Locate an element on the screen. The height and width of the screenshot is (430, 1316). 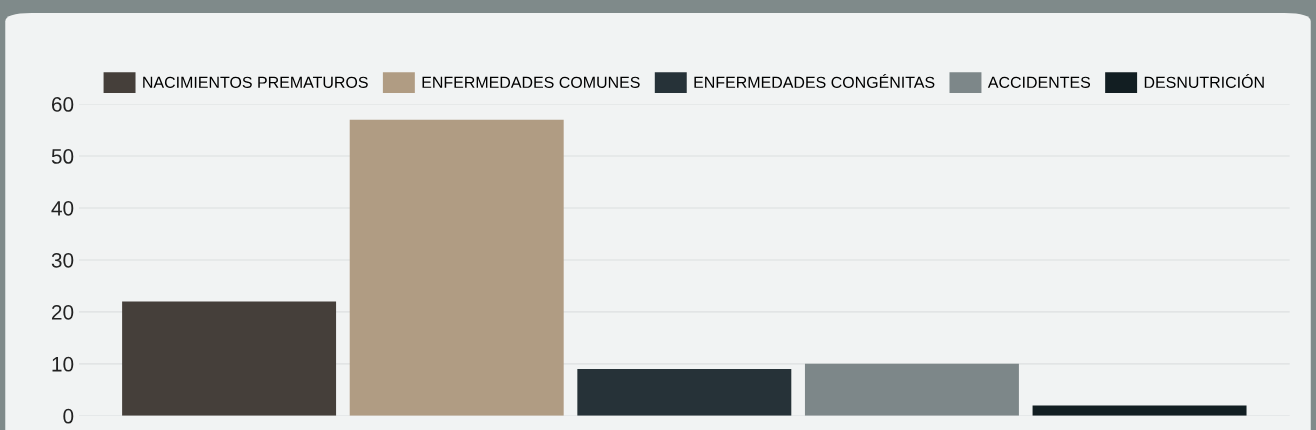
y-tick-label: 60 is located at coordinates (62, 104).